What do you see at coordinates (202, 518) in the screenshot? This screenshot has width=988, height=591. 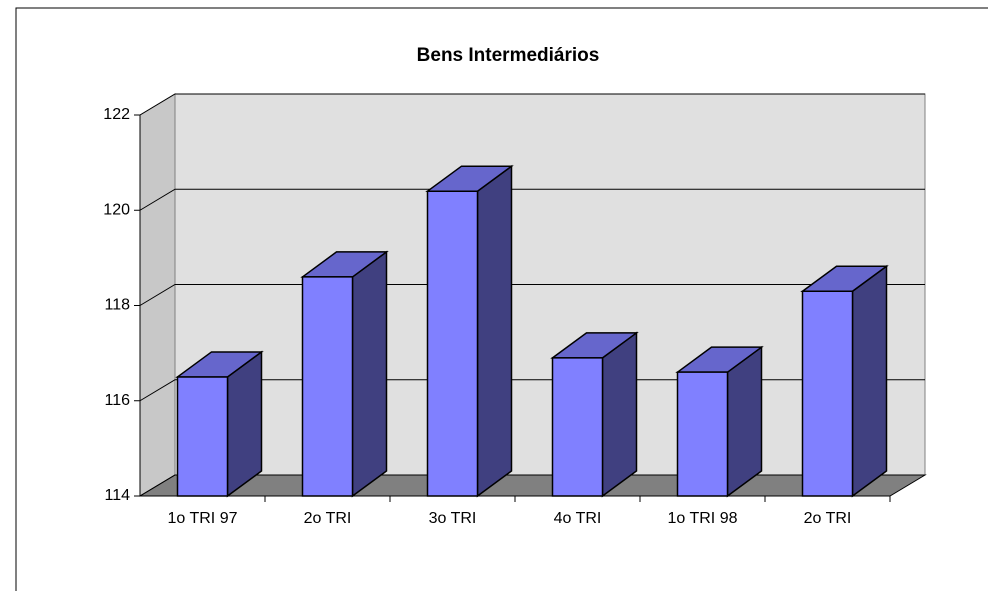 I see `x-tick-label: 1o TRI 97` at bounding box center [202, 518].